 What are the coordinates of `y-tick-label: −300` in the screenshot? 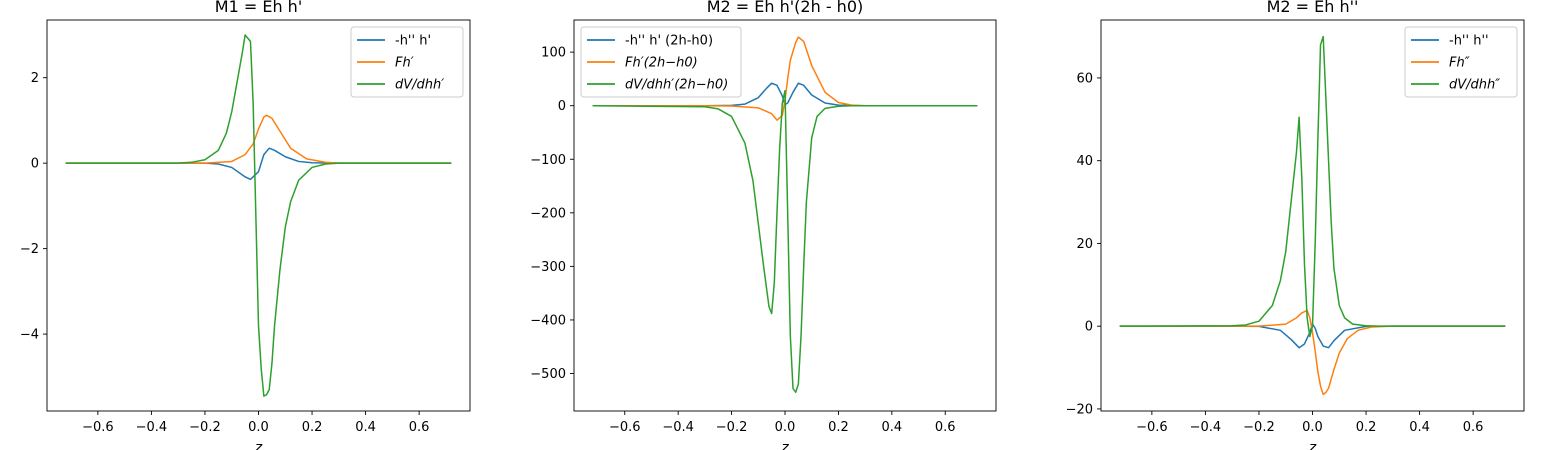 It's located at (548, 267).